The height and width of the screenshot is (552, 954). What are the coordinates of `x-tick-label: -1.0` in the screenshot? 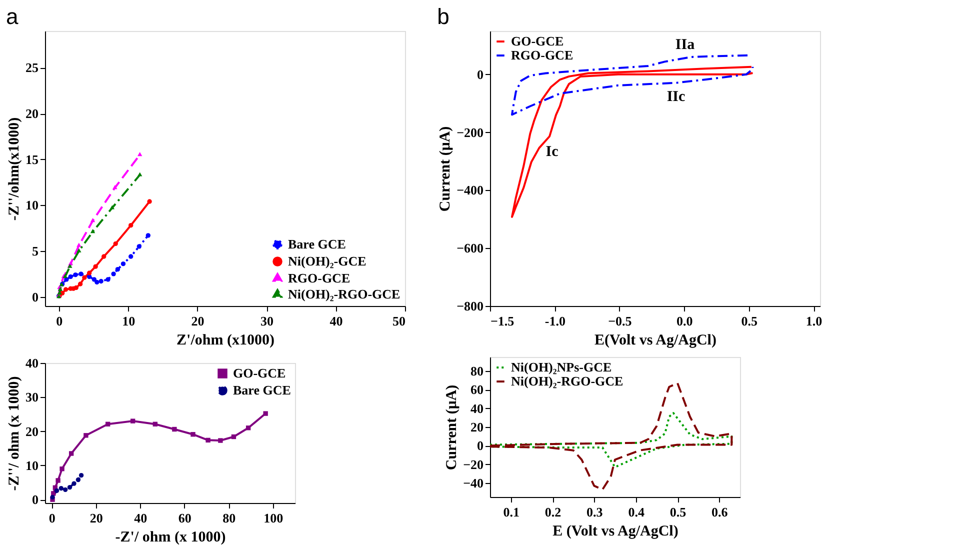 It's located at (555, 321).